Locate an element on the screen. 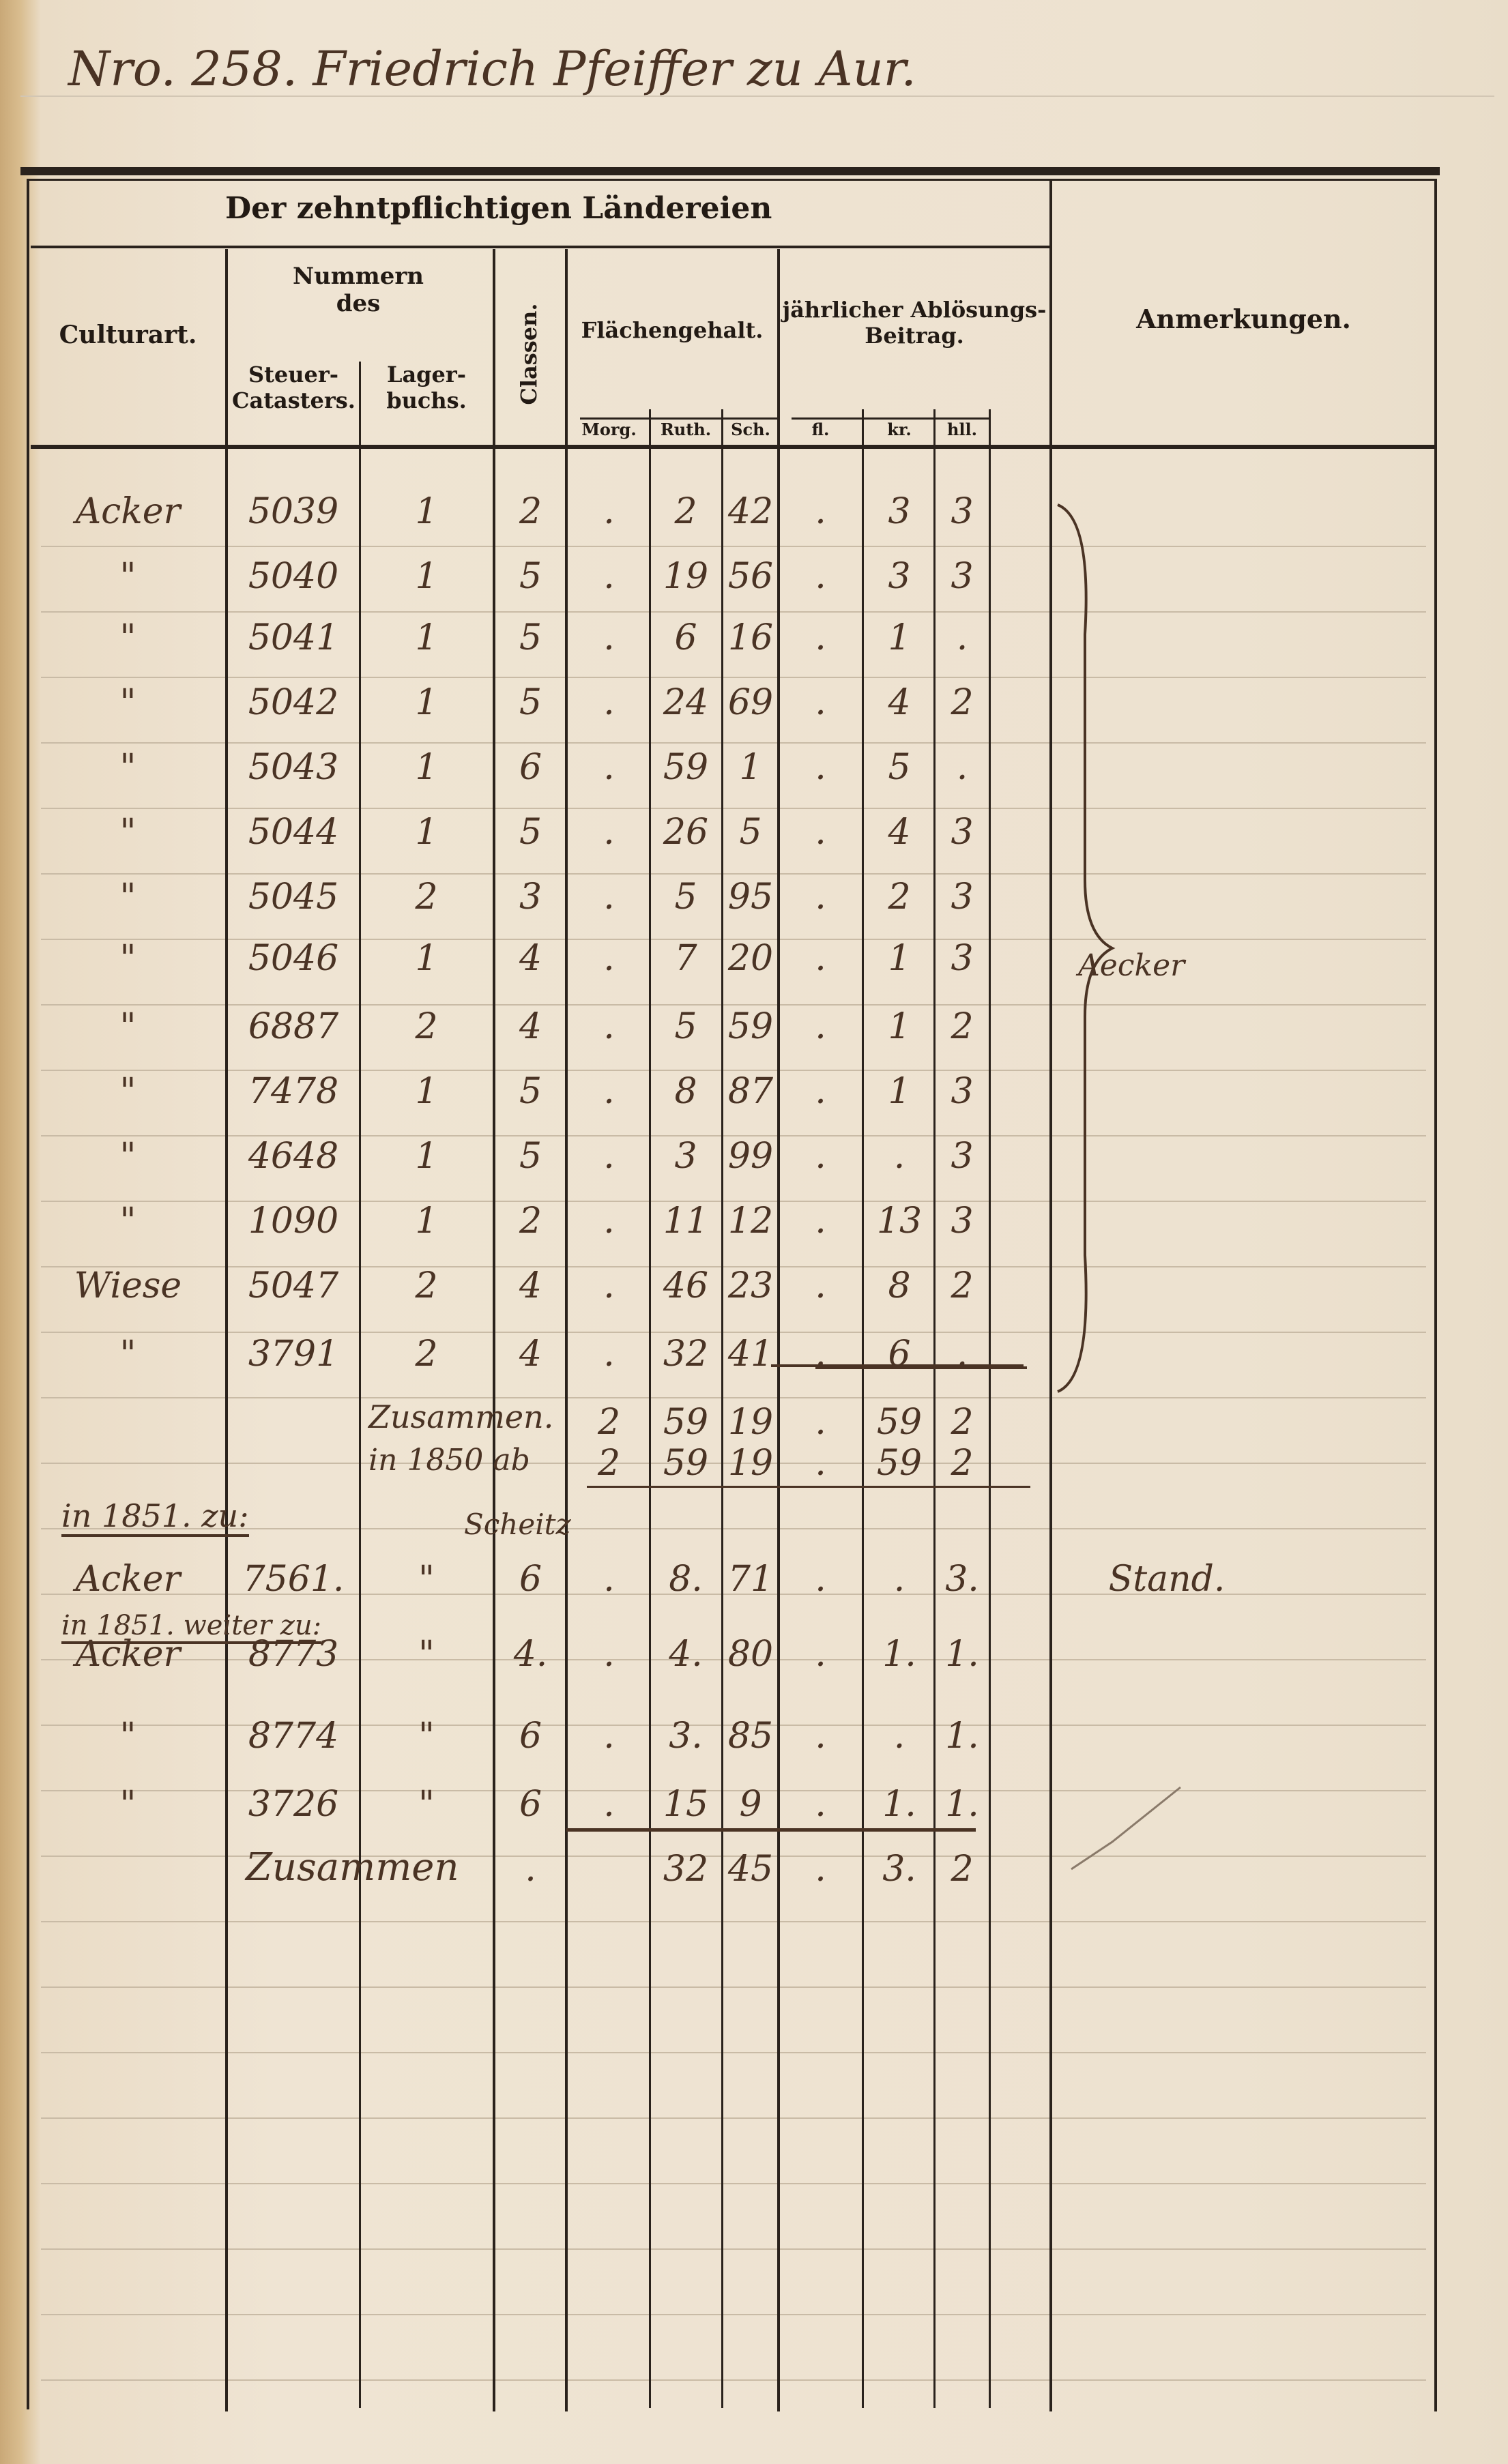  cell-sch: 59 is located at coordinates (750, 1026).